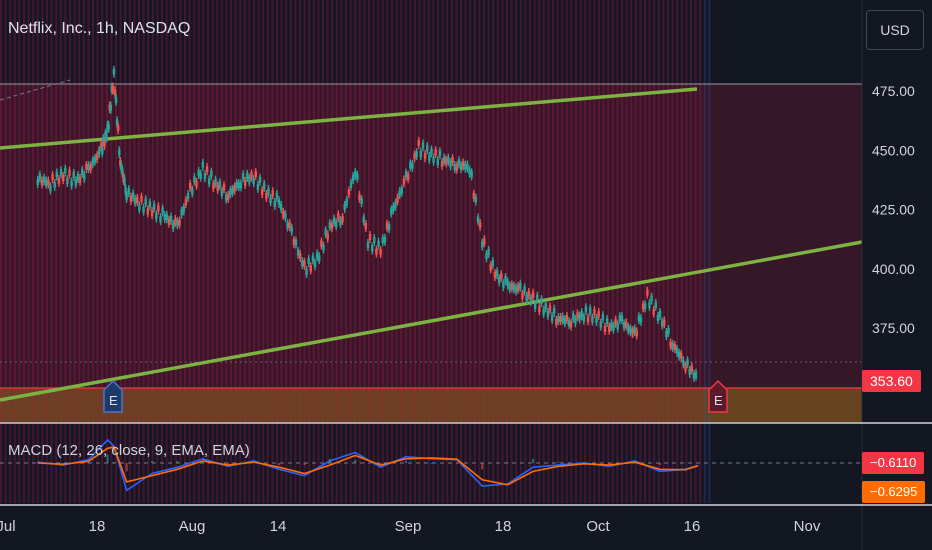 The width and height of the screenshot is (932, 550). What do you see at coordinates (895, 30) in the screenshot?
I see `currency-button: USD` at bounding box center [895, 30].